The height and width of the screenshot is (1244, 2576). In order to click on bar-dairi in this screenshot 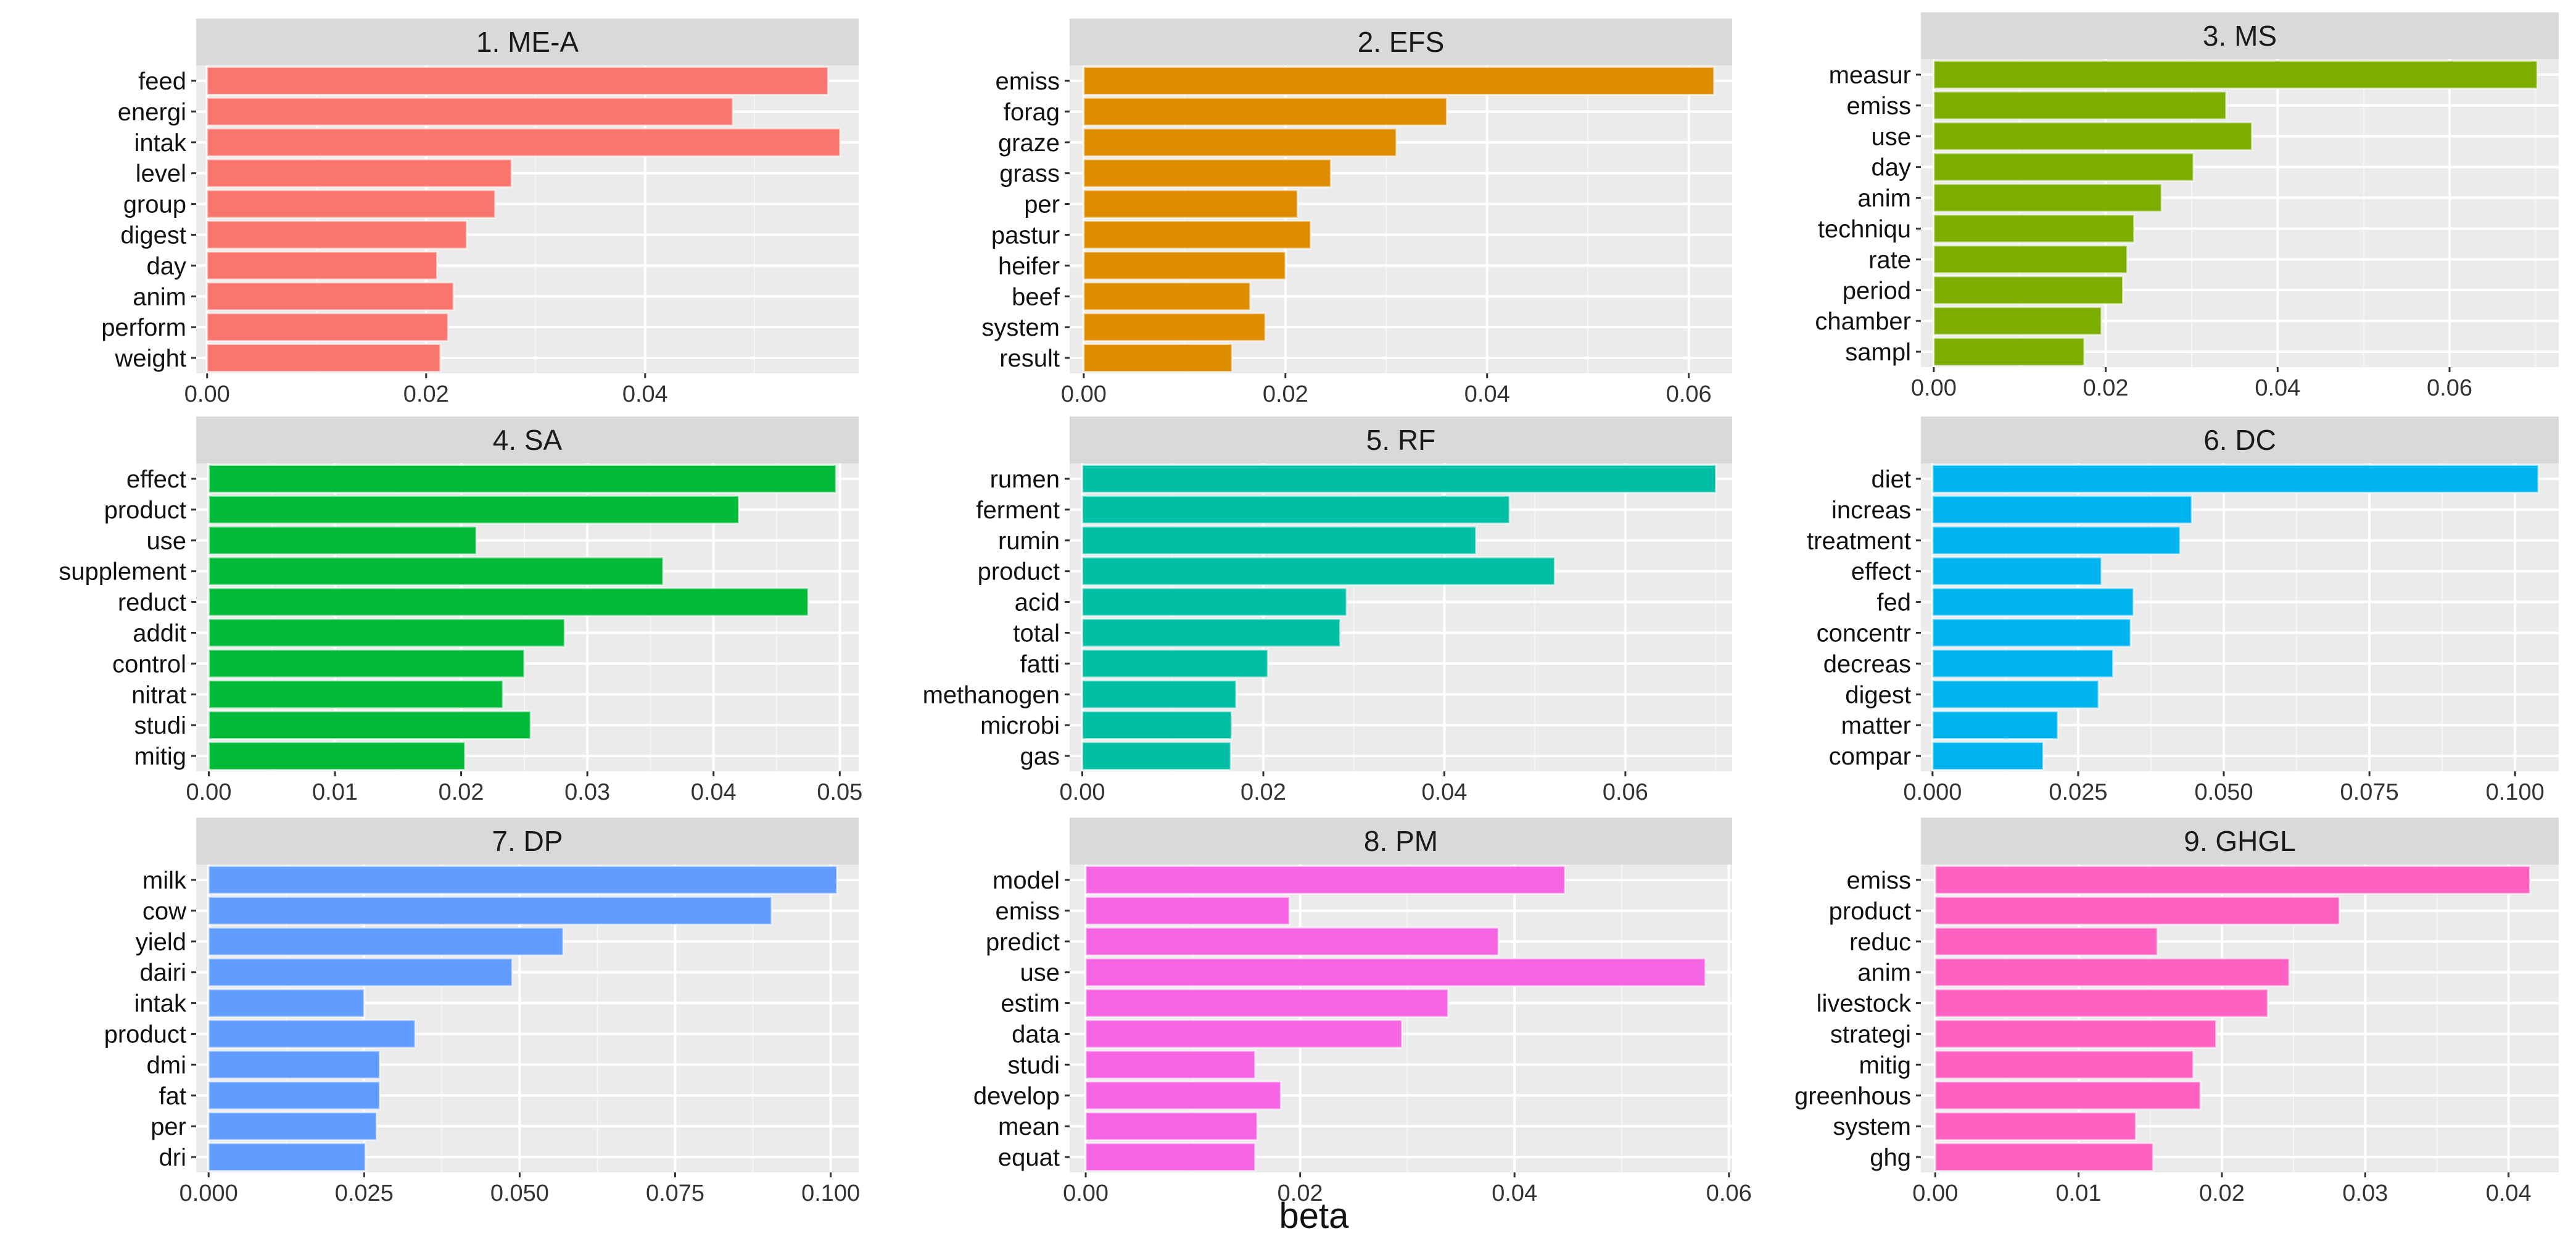, I will do `click(360, 972)`.